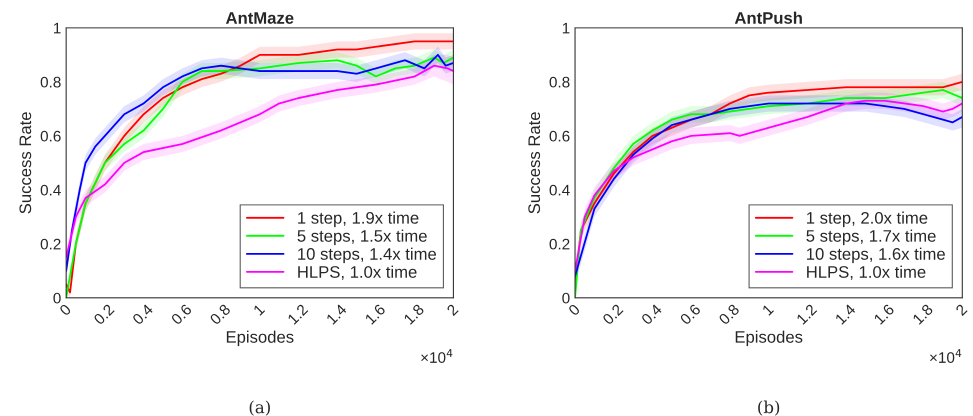  I want to click on text: (a), so click(260, 408).